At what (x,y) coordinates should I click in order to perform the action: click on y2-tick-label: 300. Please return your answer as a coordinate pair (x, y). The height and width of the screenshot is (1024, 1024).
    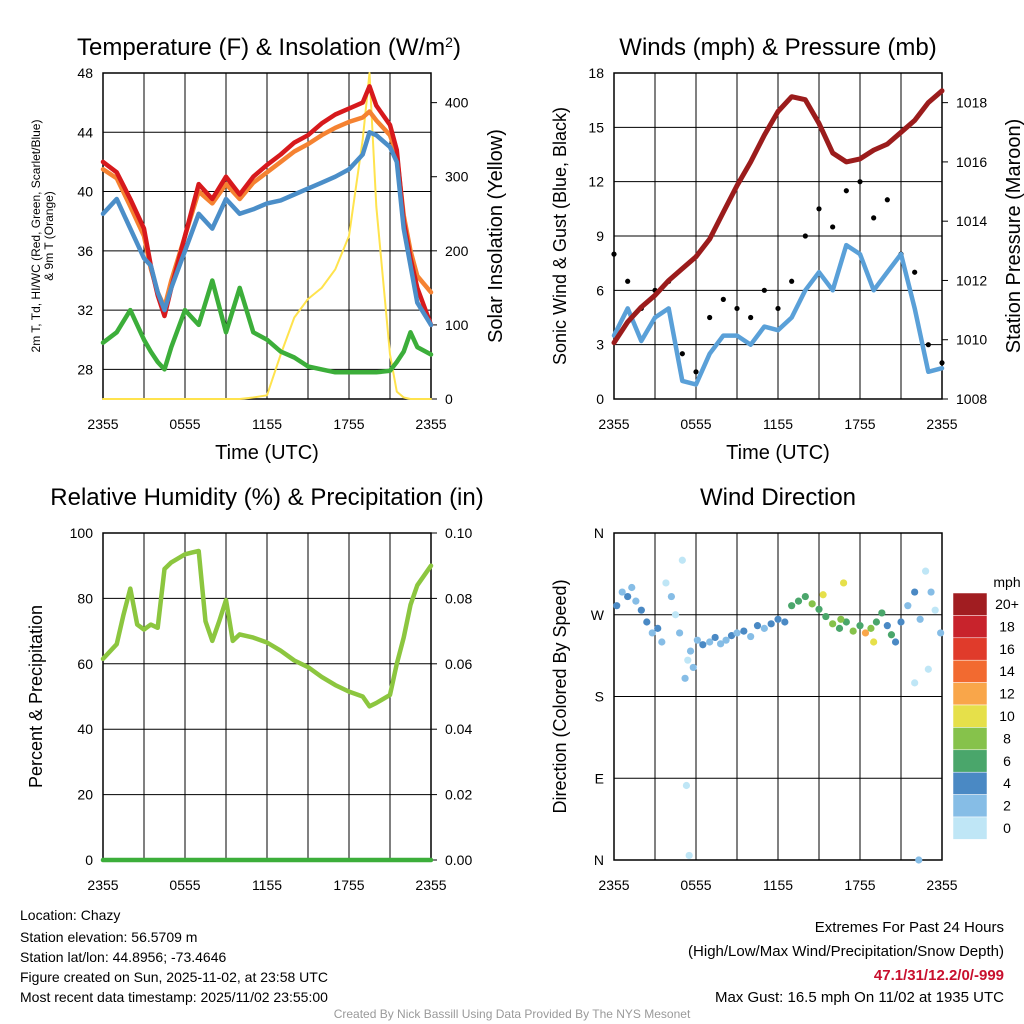
    Looking at the image, I should click on (457, 177).